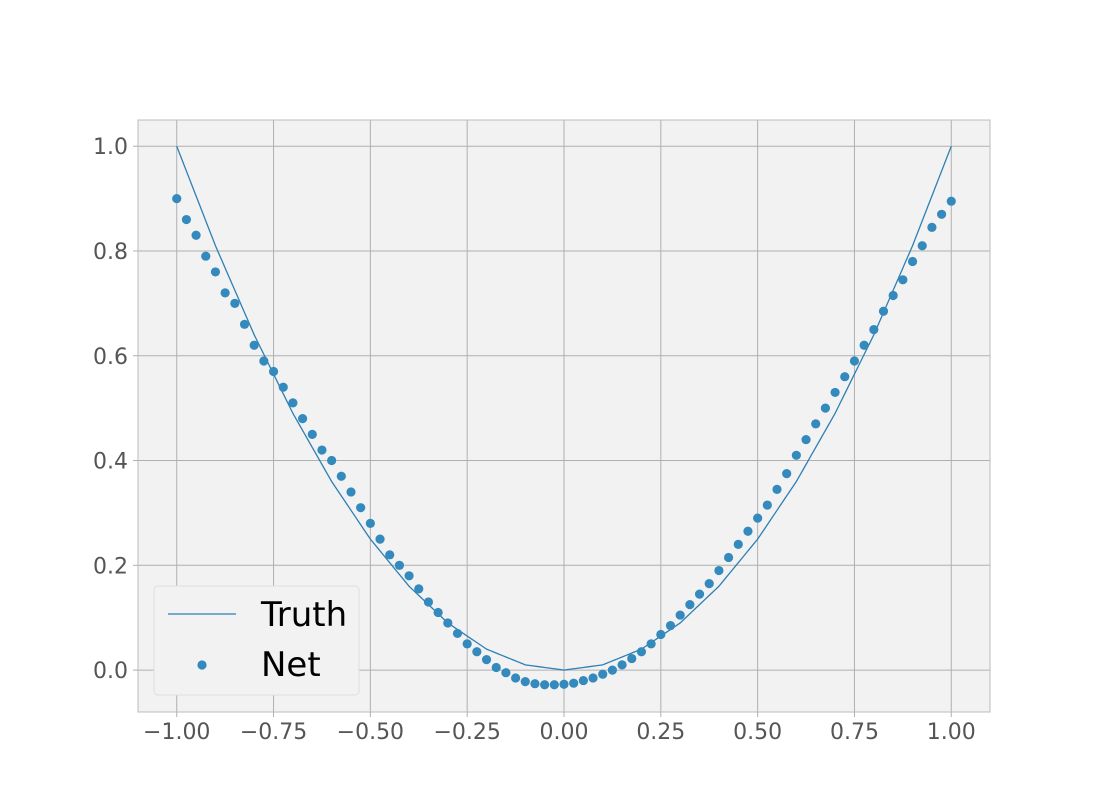 The image size is (1100, 800). What do you see at coordinates (110, 566) in the screenshot?
I see `y-tick-label: 0.2` at bounding box center [110, 566].